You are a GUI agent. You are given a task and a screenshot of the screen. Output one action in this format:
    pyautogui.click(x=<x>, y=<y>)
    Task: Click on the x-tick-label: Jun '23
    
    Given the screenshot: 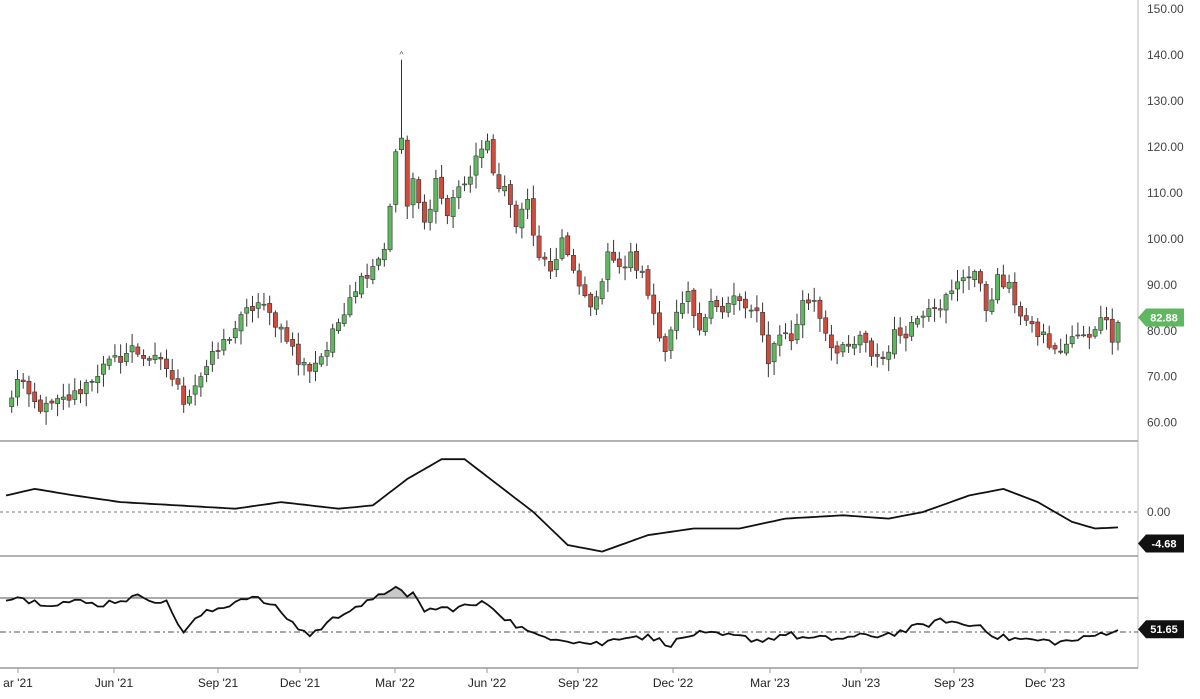 What is the action you would take?
    pyautogui.click(x=861, y=683)
    